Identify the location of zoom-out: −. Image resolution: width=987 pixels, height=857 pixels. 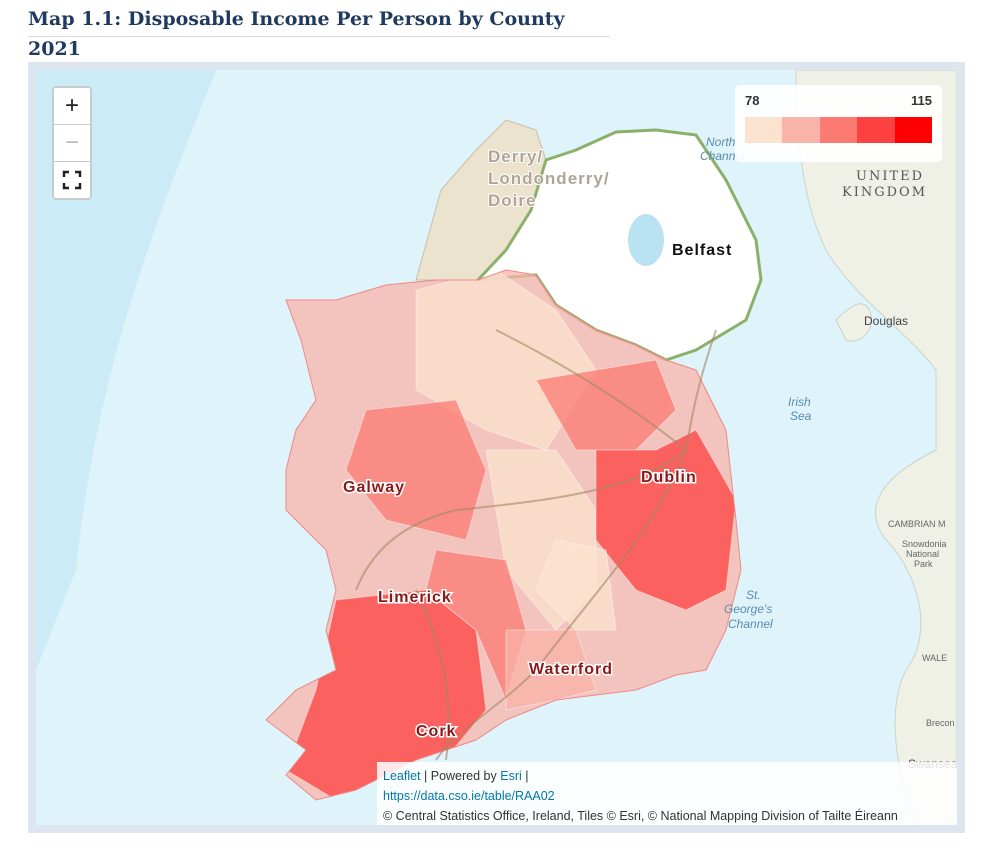
(72, 143).